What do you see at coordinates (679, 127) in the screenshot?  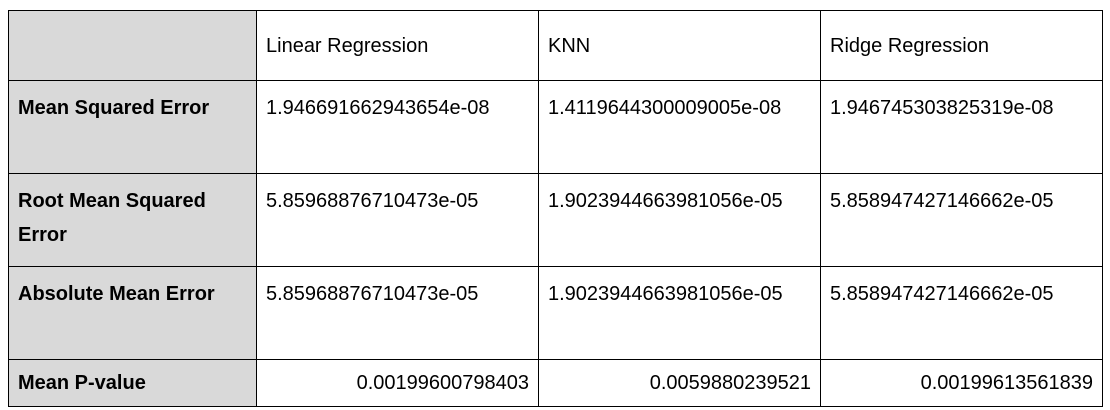 I see `table-cell: 1.4119644300009005e-08` at bounding box center [679, 127].